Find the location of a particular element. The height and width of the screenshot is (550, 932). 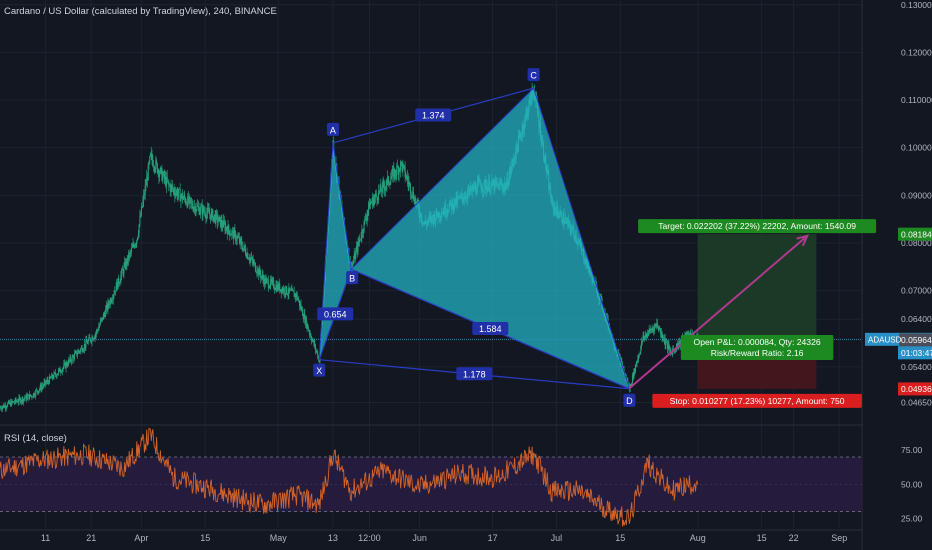

projection-arrow is located at coordinates (719, 312).